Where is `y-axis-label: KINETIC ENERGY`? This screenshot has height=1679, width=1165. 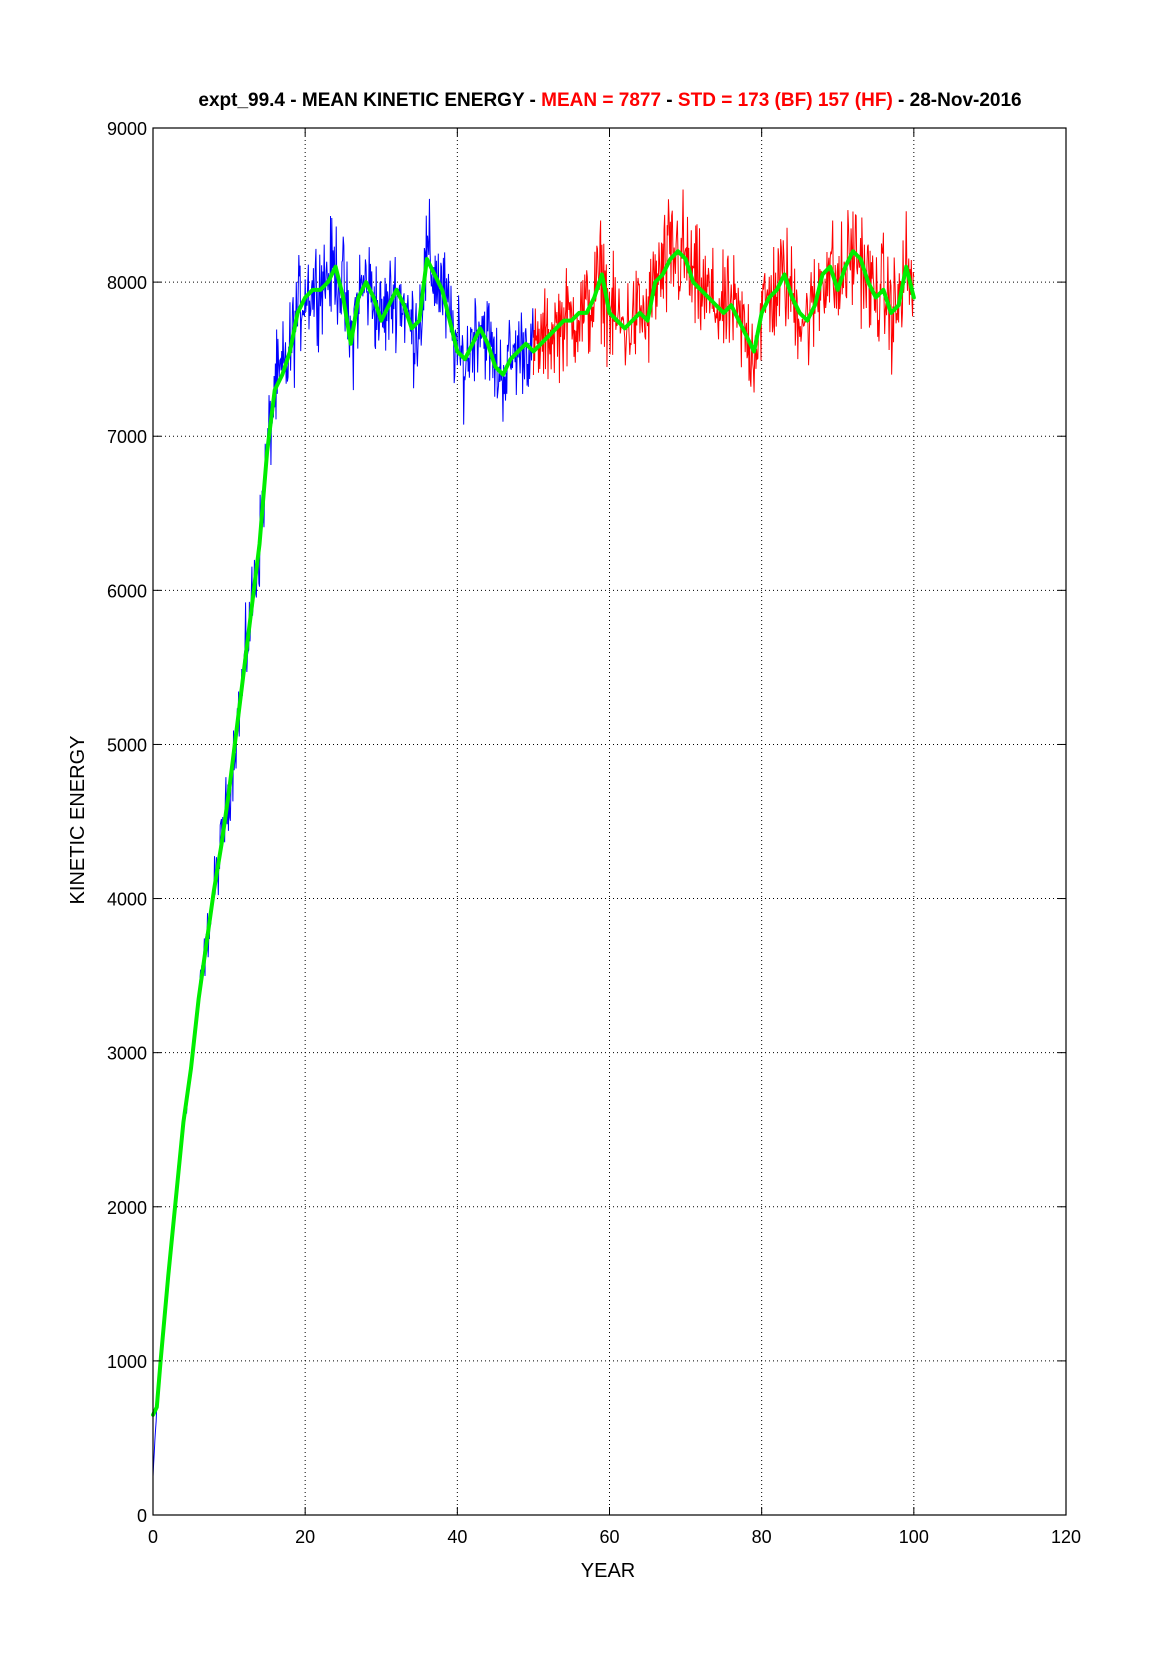
y-axis-label: KINETIC ENERGY is located at coordinates (78, 820).